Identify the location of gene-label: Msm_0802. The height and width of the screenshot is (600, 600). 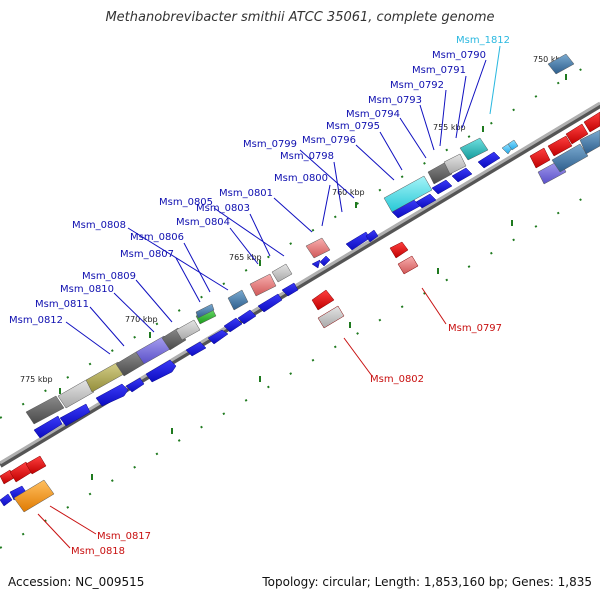
(397, 379).